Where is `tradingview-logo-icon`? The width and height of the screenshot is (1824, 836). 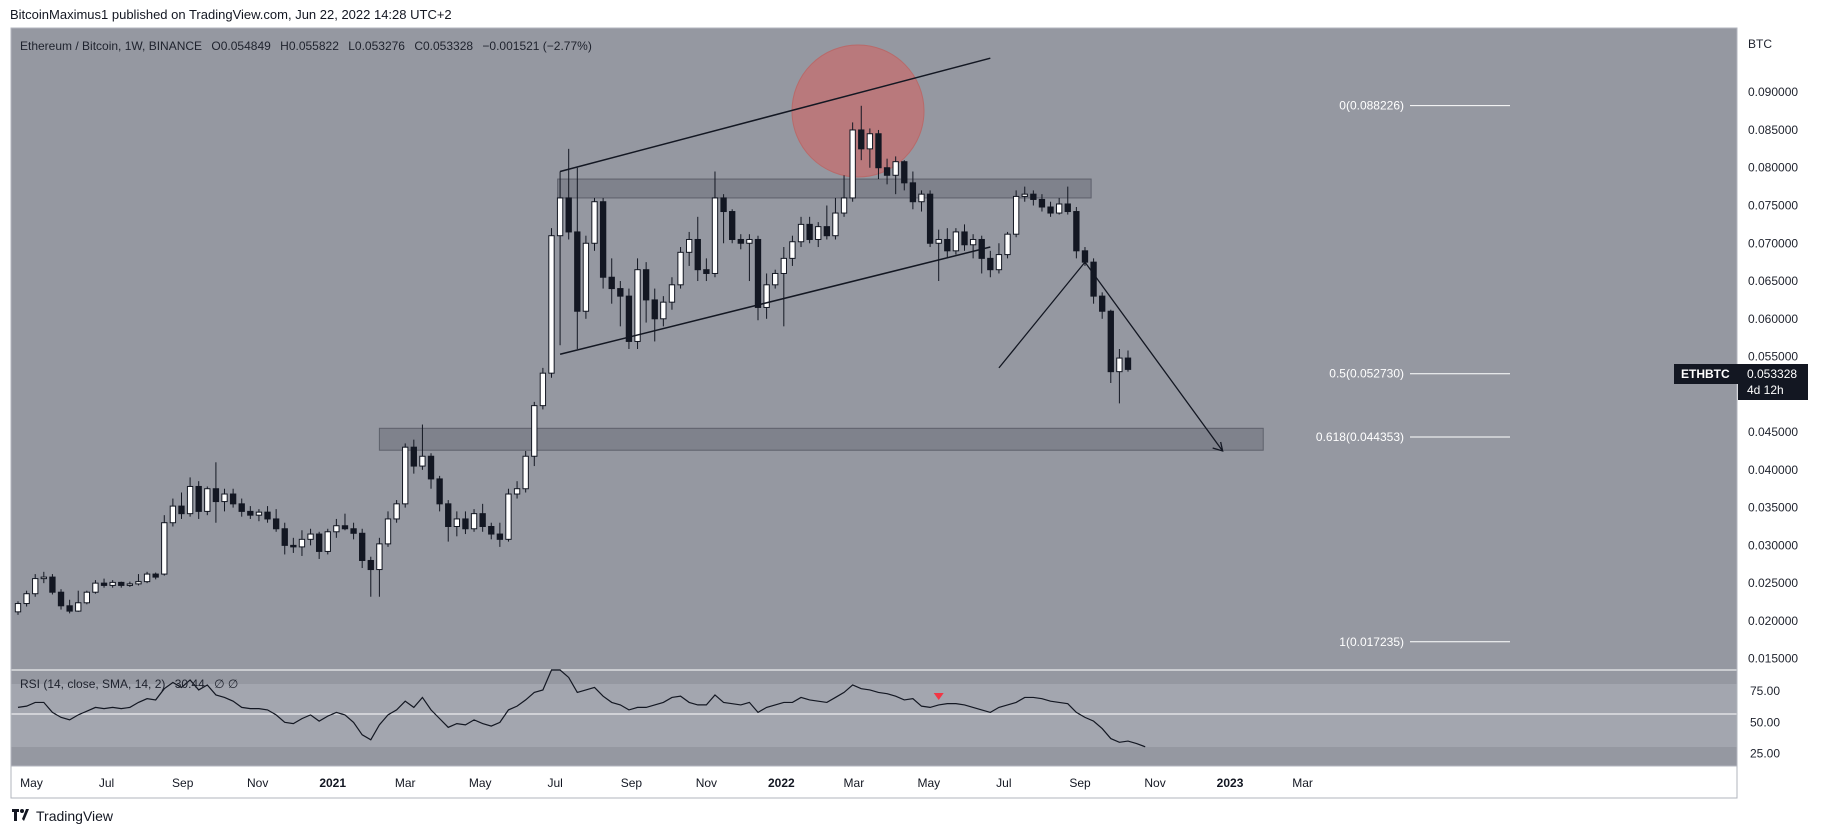
tradingview-logo-icon is located at coordinates (21, 816).